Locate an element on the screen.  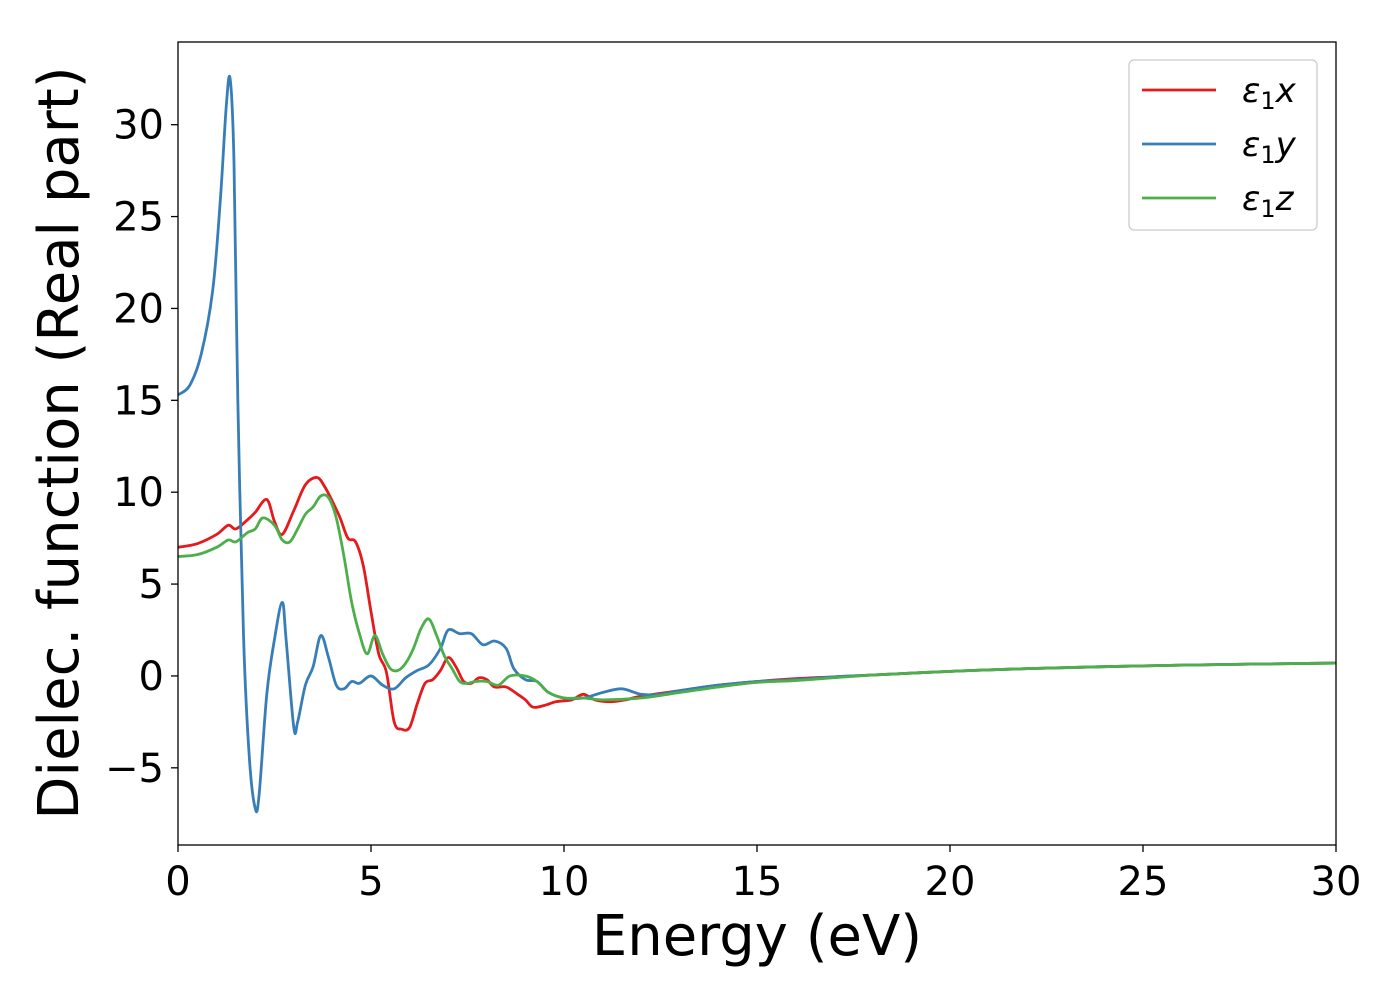
y-tick-label: 20 is located at coordinates (138, 309).